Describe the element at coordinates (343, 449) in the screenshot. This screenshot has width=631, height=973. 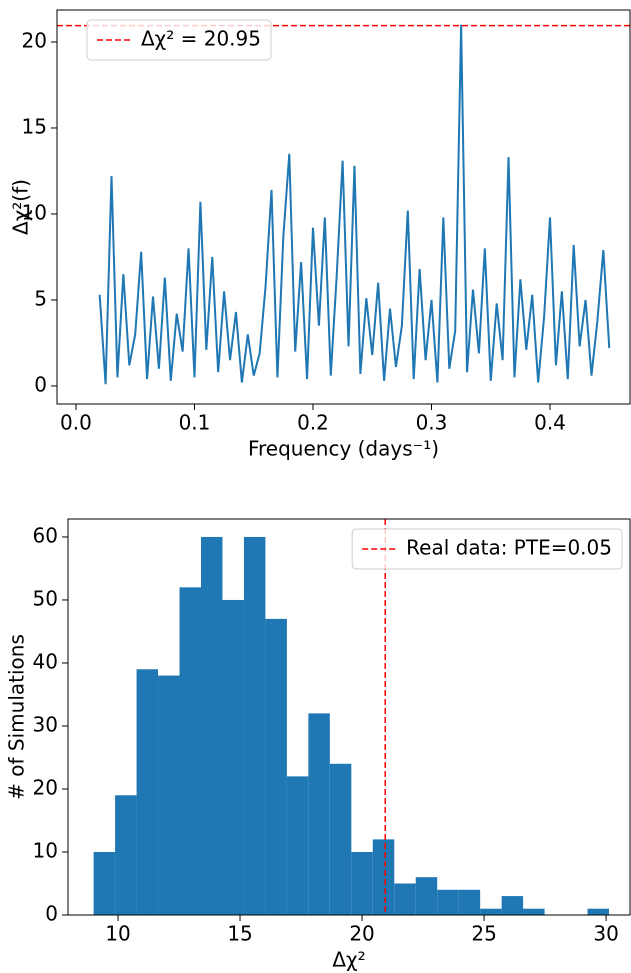
I see `x-axis-label: Frequency (days⁻¹)` at that location.